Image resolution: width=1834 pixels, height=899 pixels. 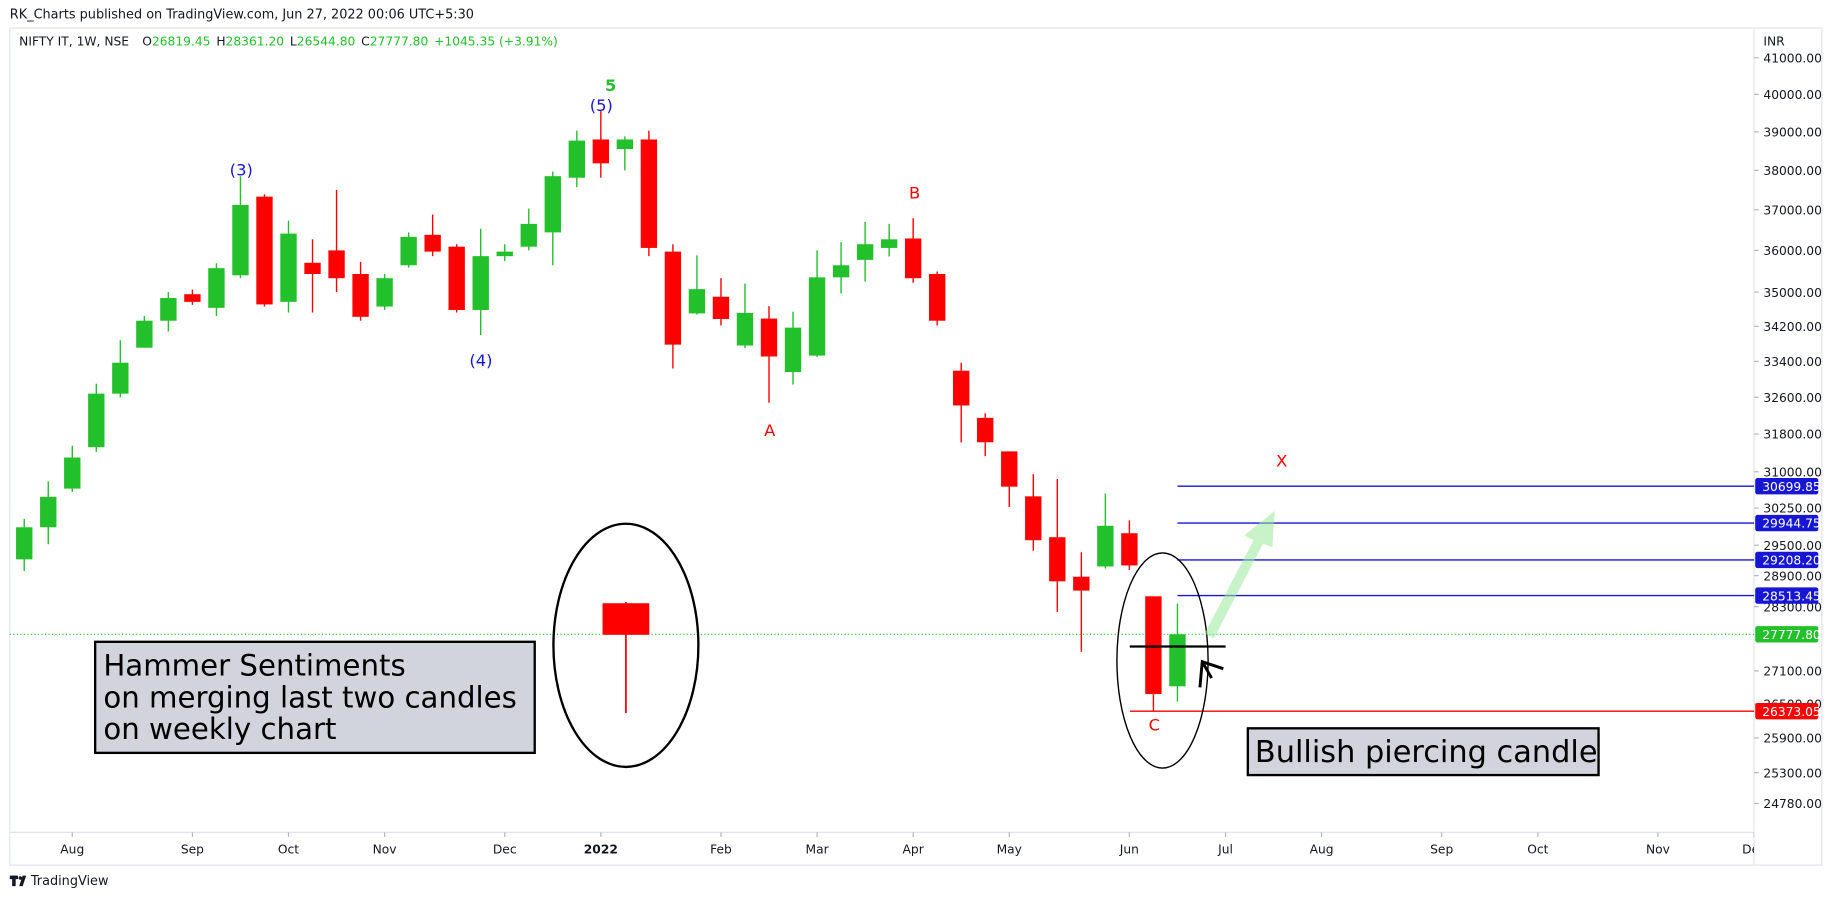 I want to click on y-tick-label: 25300.00, so click(x=1792, y=773).